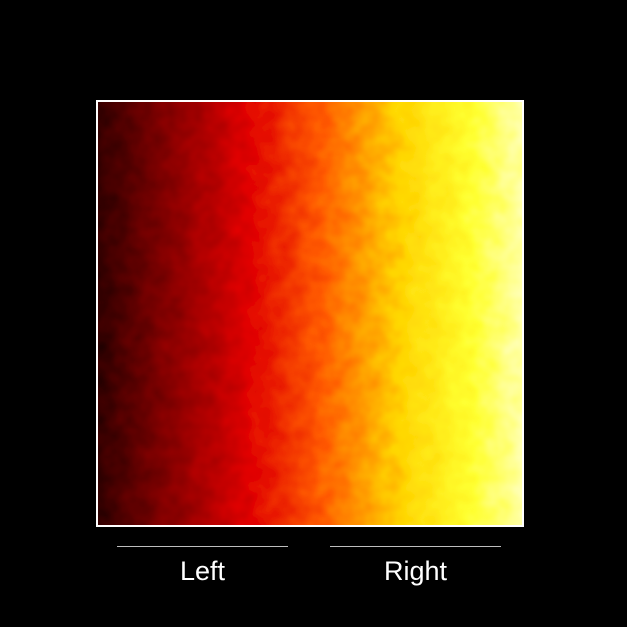 The width and height of the screenshot is (627, 627). Describe the element at coordinates (415, 546) in the screenshot. I see `right-rule` at that location.